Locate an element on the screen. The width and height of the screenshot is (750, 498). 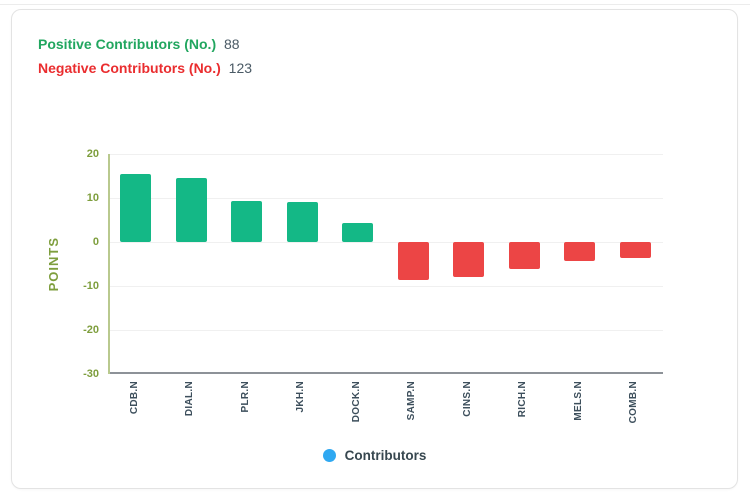
y-axis-line is located at coordinates (109, 264).